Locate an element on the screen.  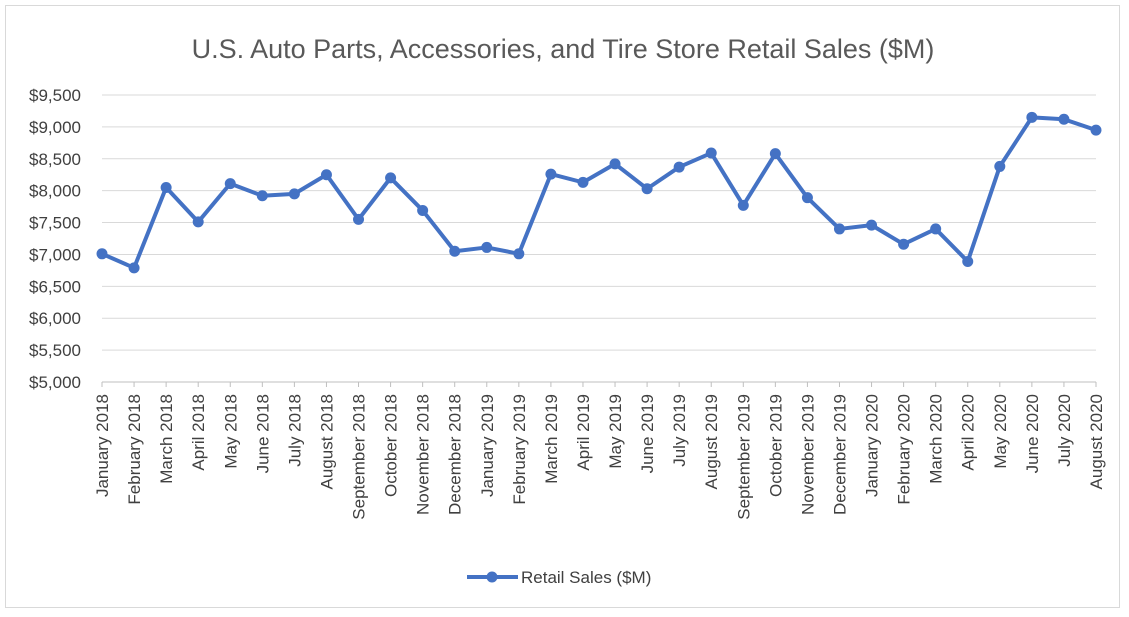
x-tick-label: September 2019 is located at coordinates (743, 457).